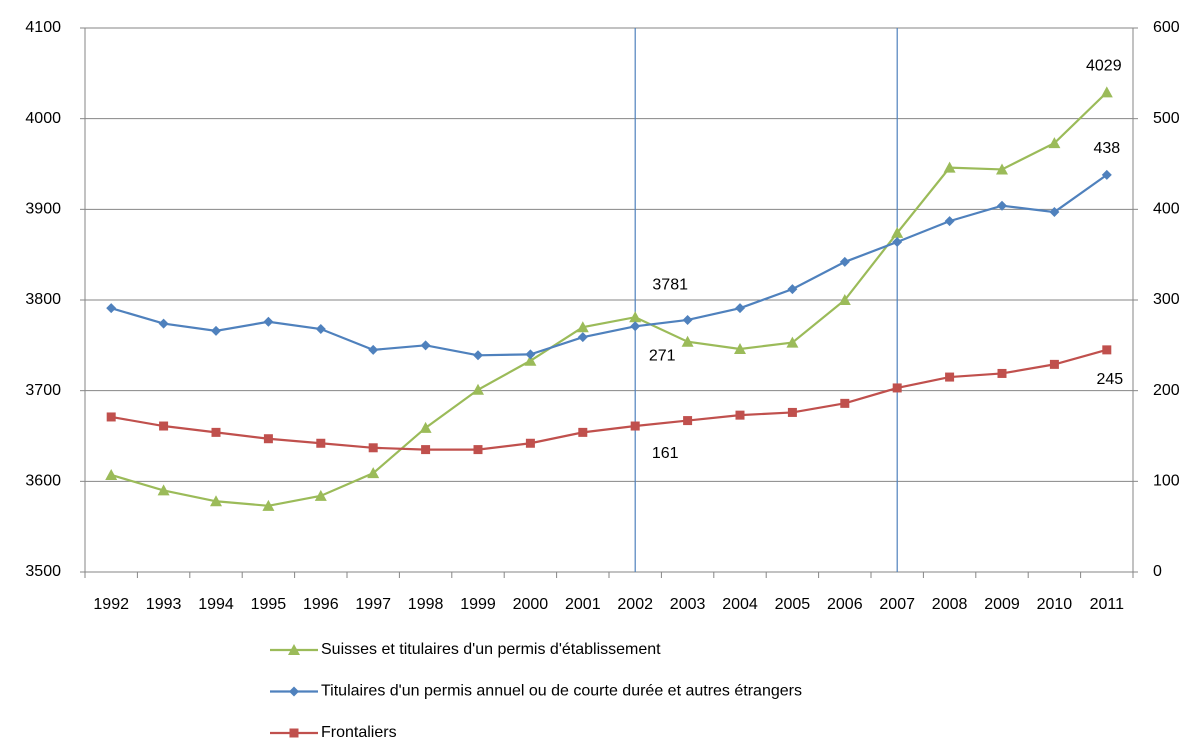 The image size is (1196, 740). I want to click on x-tick-label: 2006, so click(845, 604).